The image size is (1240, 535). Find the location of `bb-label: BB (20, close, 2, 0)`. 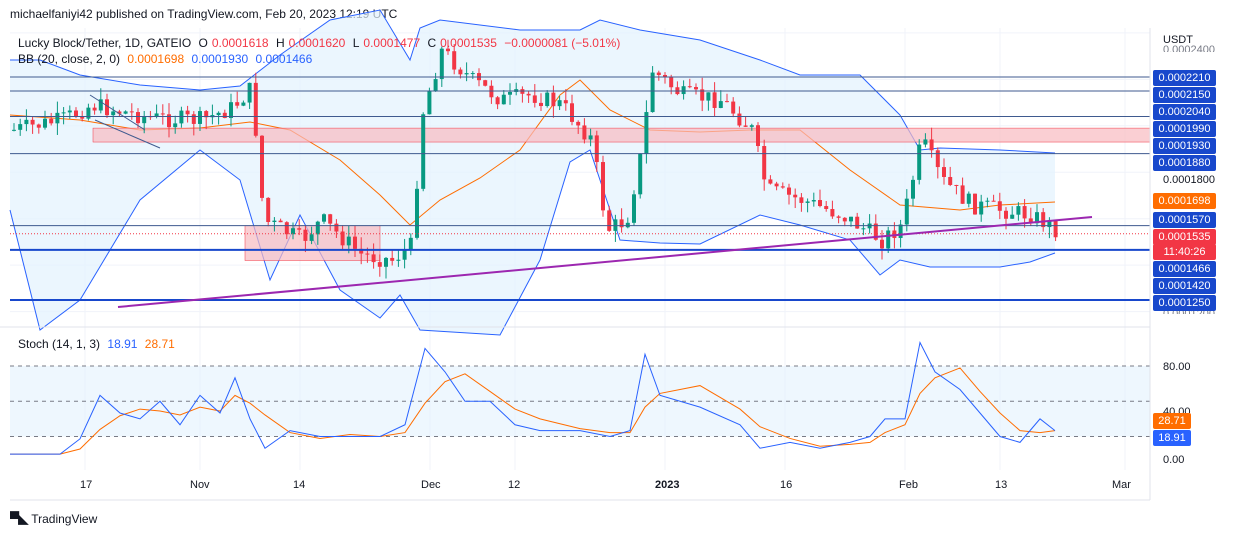

bb-label: BB (20, close, 2, 0) is located at coordinates (69, 59).